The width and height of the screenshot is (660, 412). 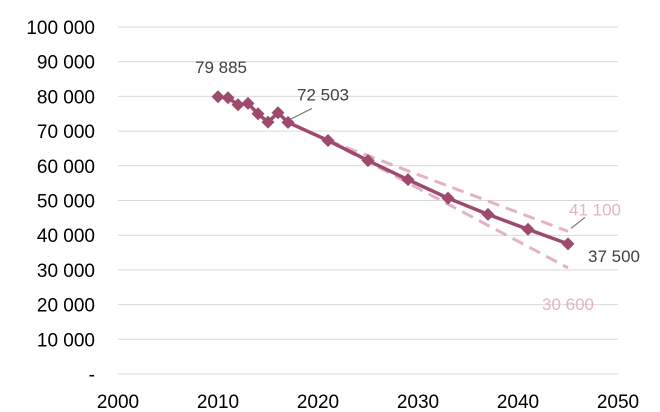 What do you see at coordinates (66, 63) in the screenshot?
I see `y-tick-label: 90 000` at bounding box center [66, 63].